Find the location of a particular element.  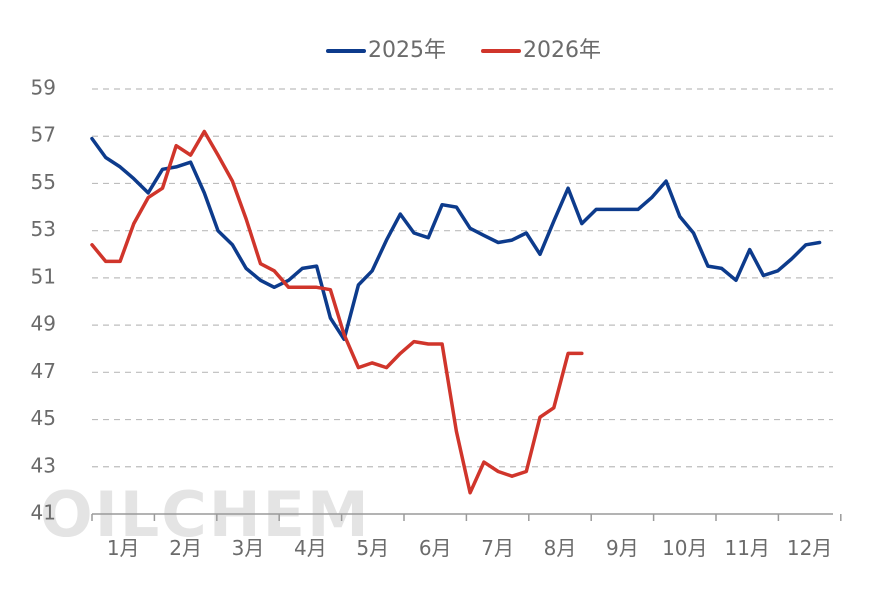

y-tick-label: 59 is located at coordinates (43, 88).